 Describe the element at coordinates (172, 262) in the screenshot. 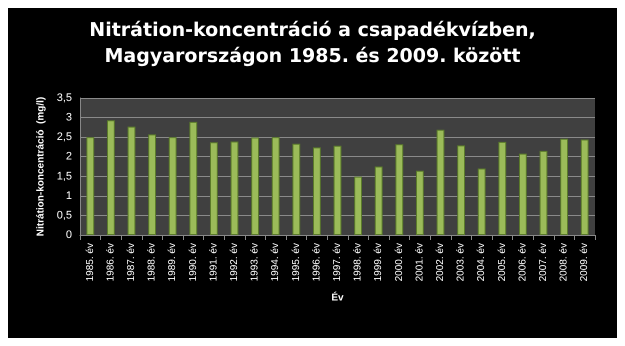

I see `x-tick-label: 1989. év` at that location.